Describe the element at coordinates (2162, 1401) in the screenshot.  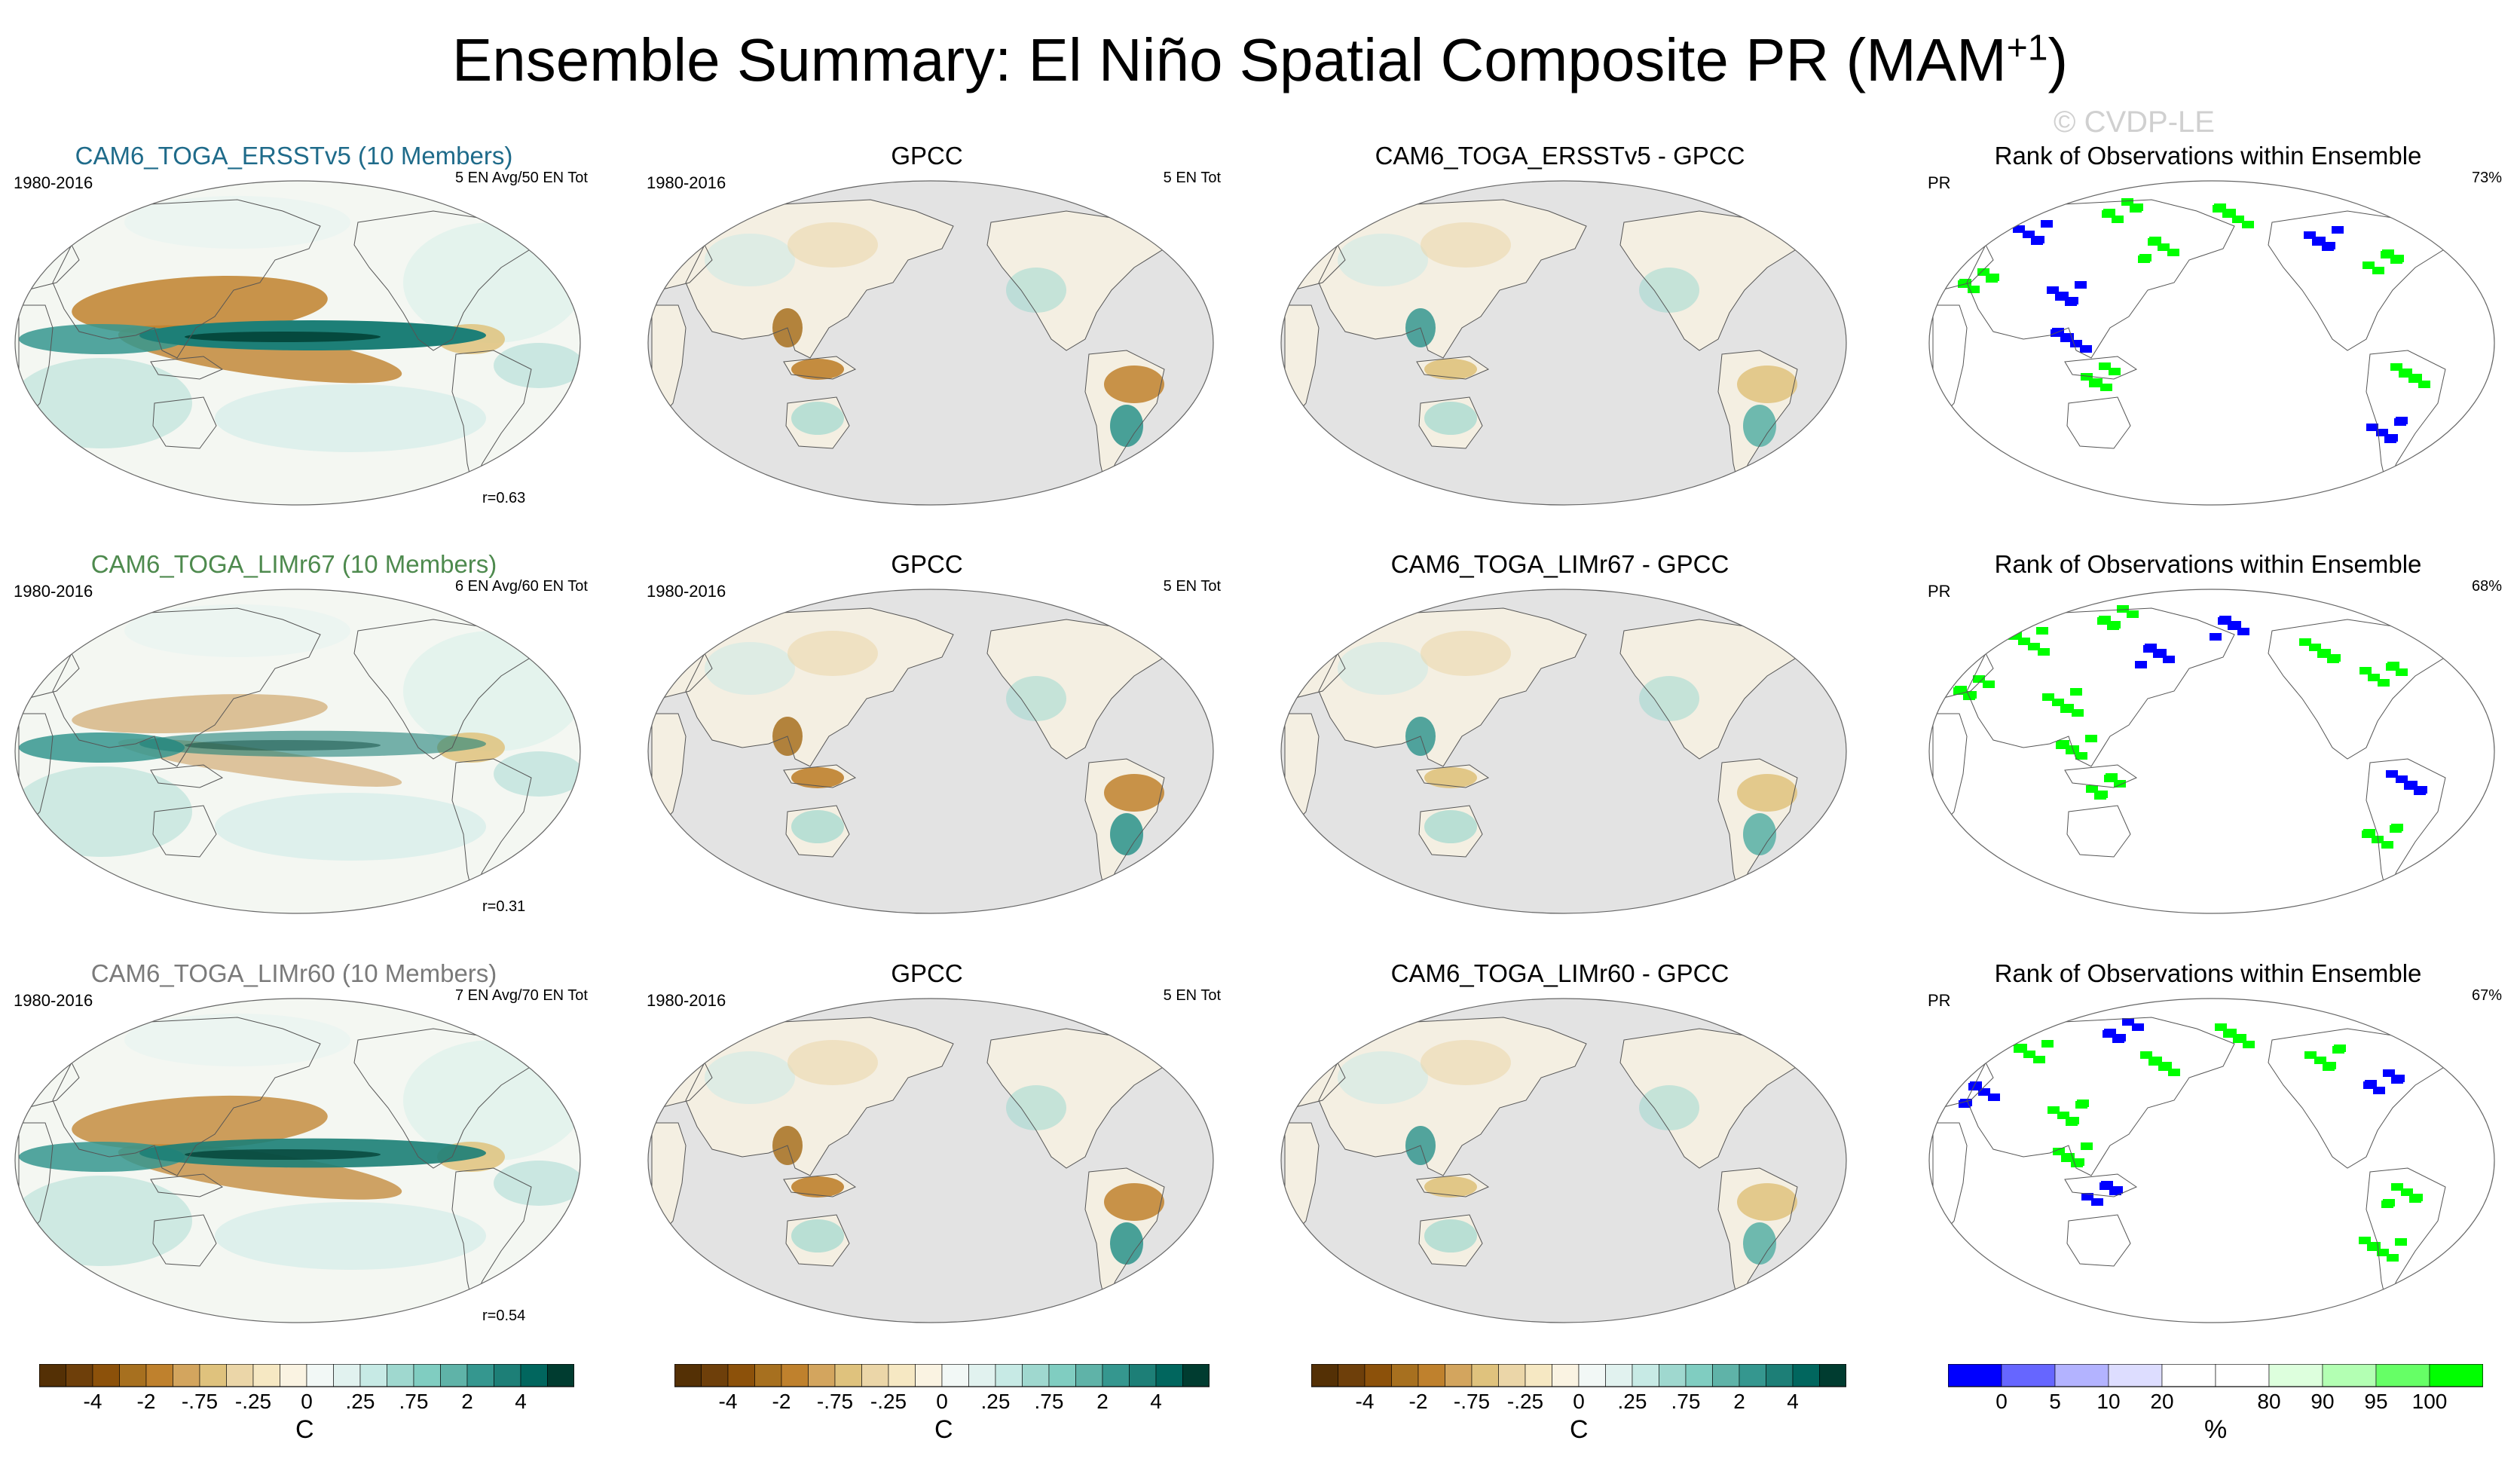
I see `colorbar-tick: 20` at that location.